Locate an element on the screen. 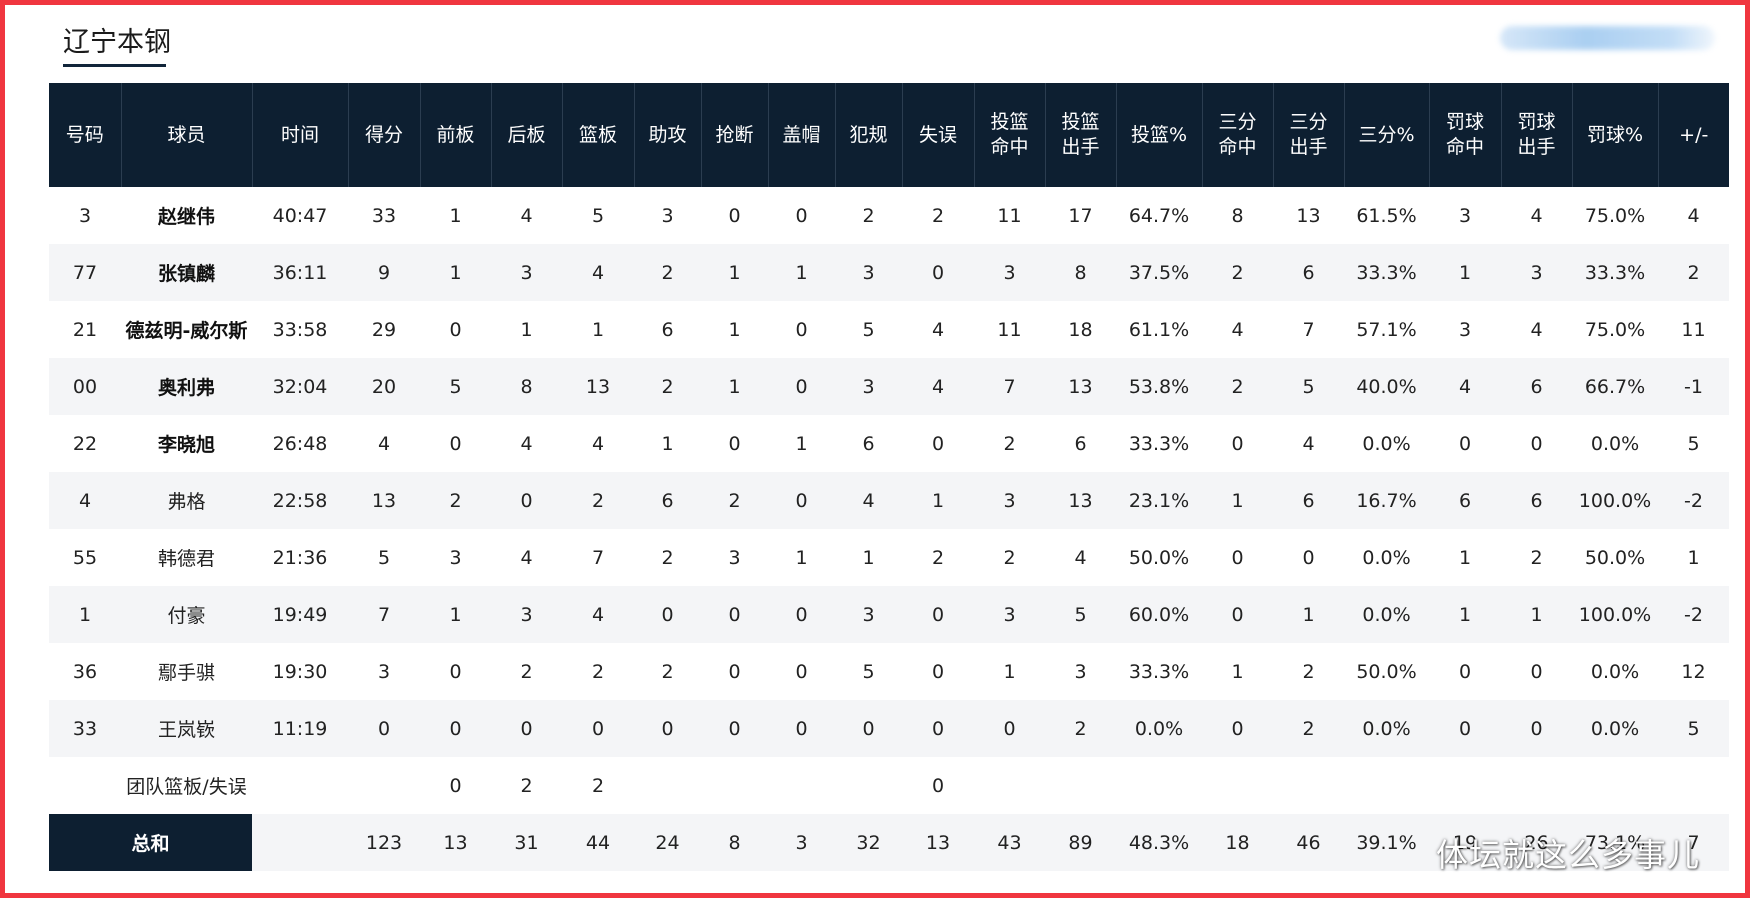 This screenshot has width=1750, height=898. stat-cell: 6 is located at coordinates (1465, 500).